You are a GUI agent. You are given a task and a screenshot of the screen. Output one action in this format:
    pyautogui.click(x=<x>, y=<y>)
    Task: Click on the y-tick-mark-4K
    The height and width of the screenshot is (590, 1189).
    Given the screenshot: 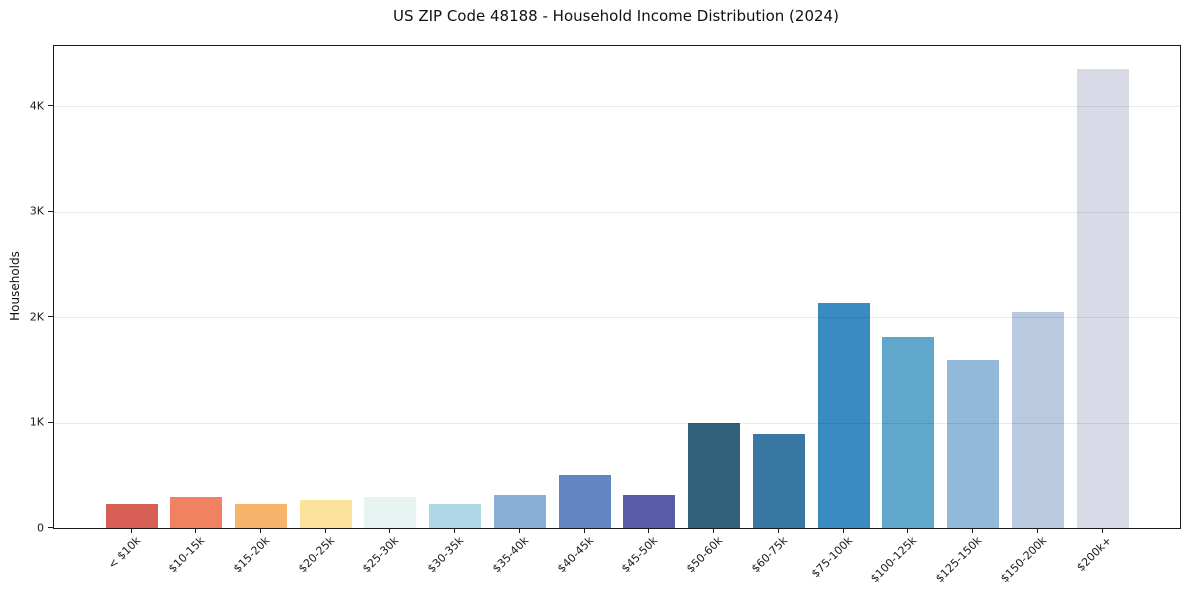 What is the action you would take?
    pyautogui.click(x=50, y=106)
    